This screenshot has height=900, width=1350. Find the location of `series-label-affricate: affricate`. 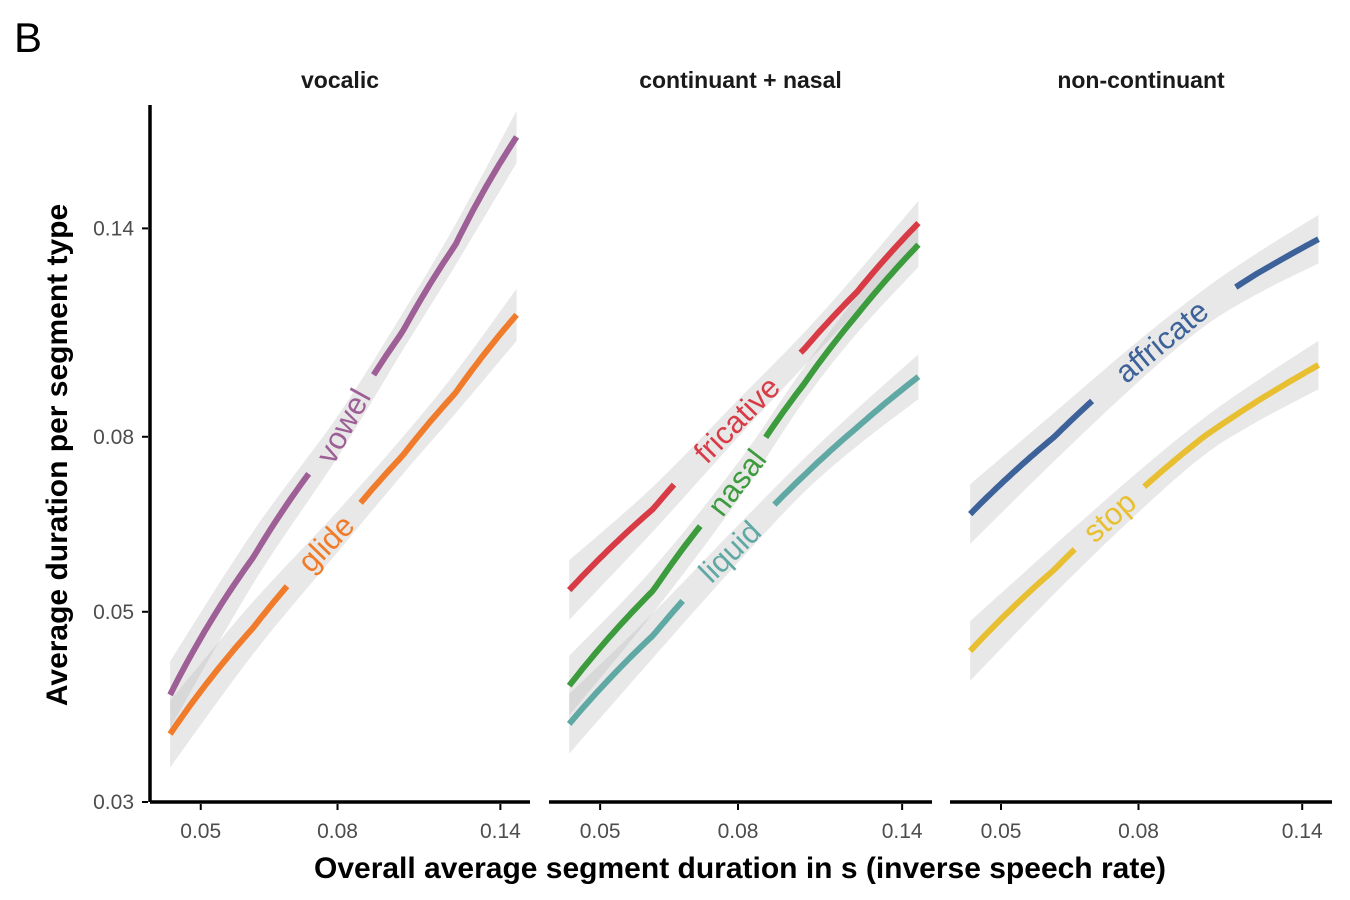

series-label-affricate: affricate is located at coordinates (1161, 341).